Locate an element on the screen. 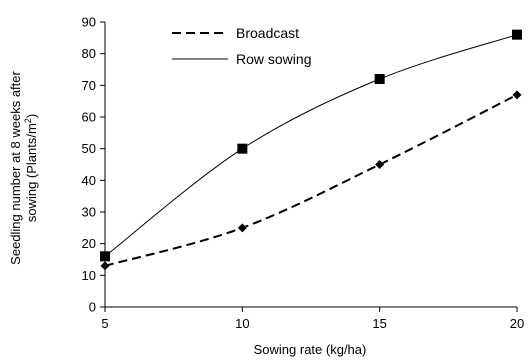 The width and height of the screenshot is (528, 360). legend-label-row-sowing: Row sowing is located at coordinates (273, 59).